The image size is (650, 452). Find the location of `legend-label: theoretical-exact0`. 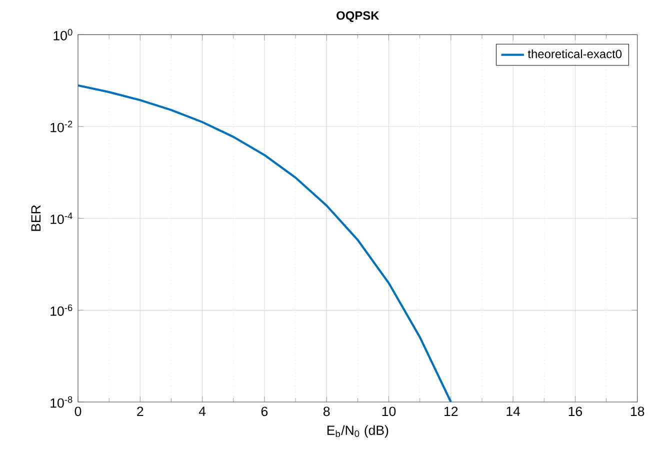

legend-label: theoretical-exact0 is located at coordinates (575, 53).